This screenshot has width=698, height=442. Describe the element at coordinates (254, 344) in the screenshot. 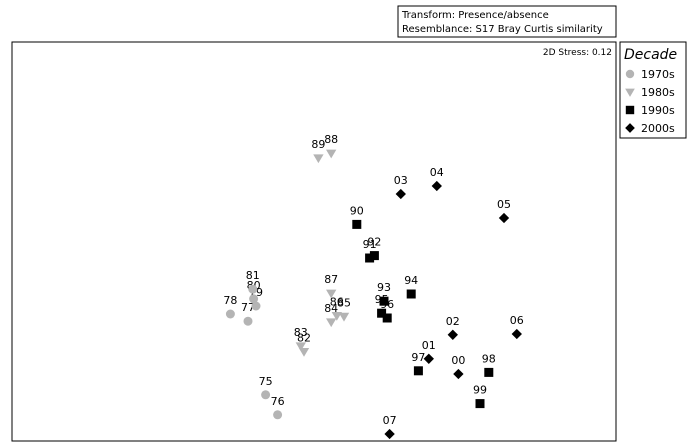

I see `series-1970s: 75767778798081` at that location.